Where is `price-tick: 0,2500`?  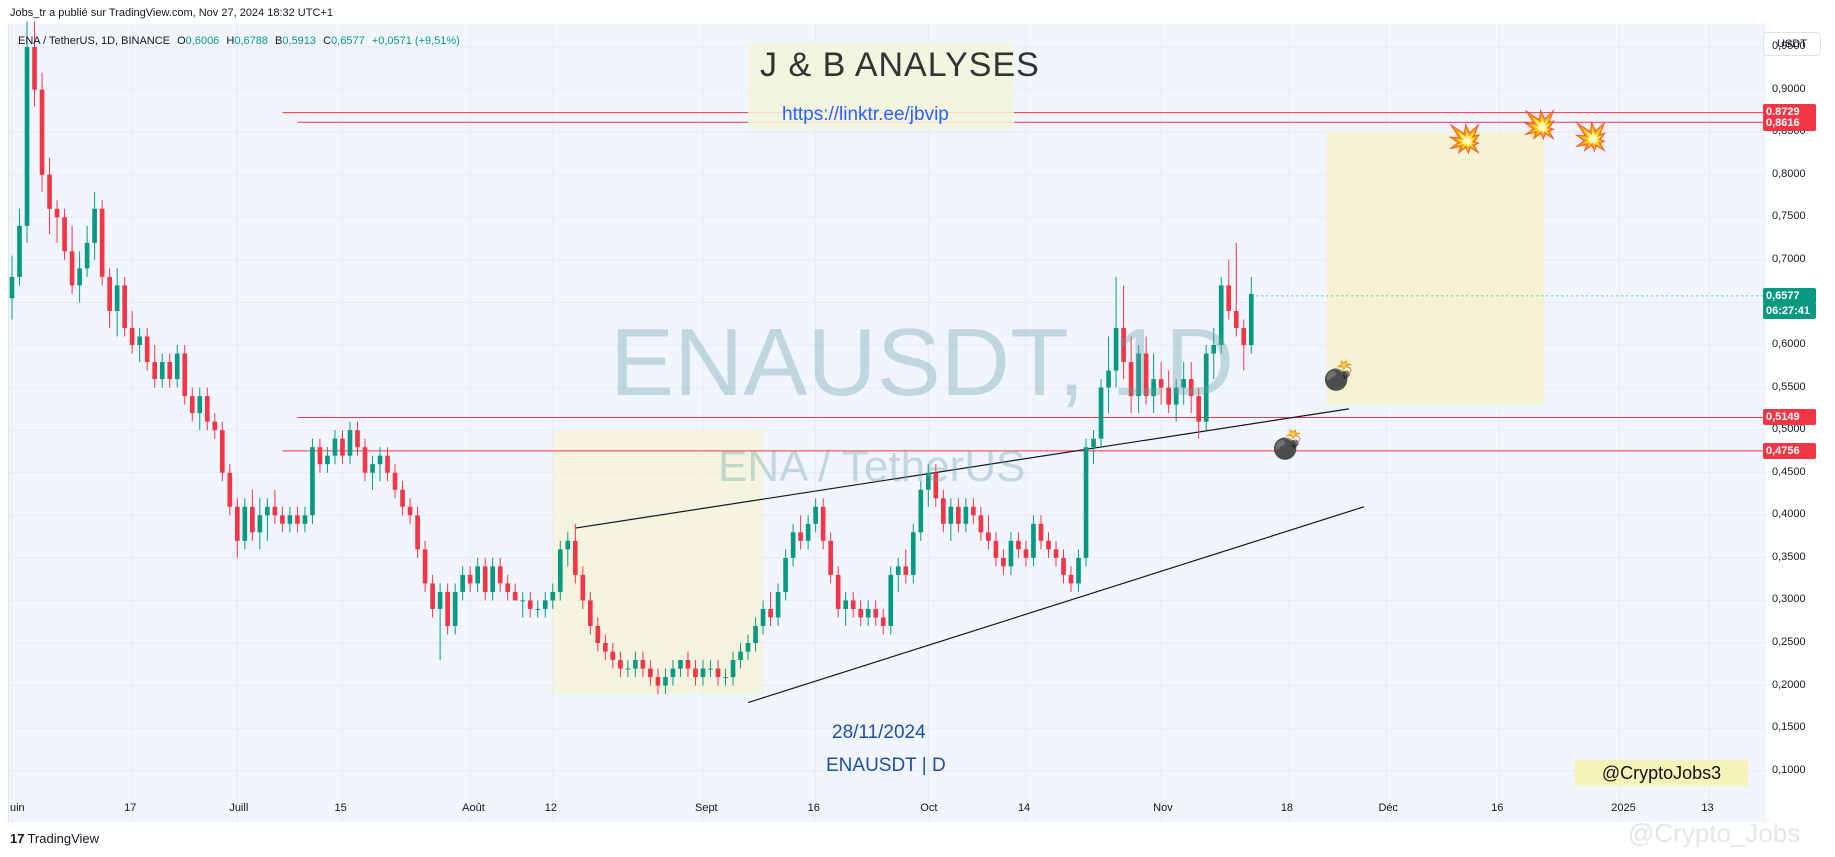
price-tick: 0,2500 is located at coordinates (1789, 642).